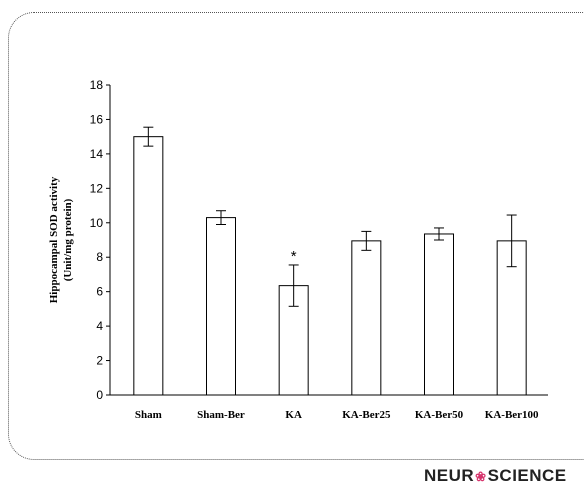  I want to click on x-tick-label: KA-Ber50, so click(439, 415).